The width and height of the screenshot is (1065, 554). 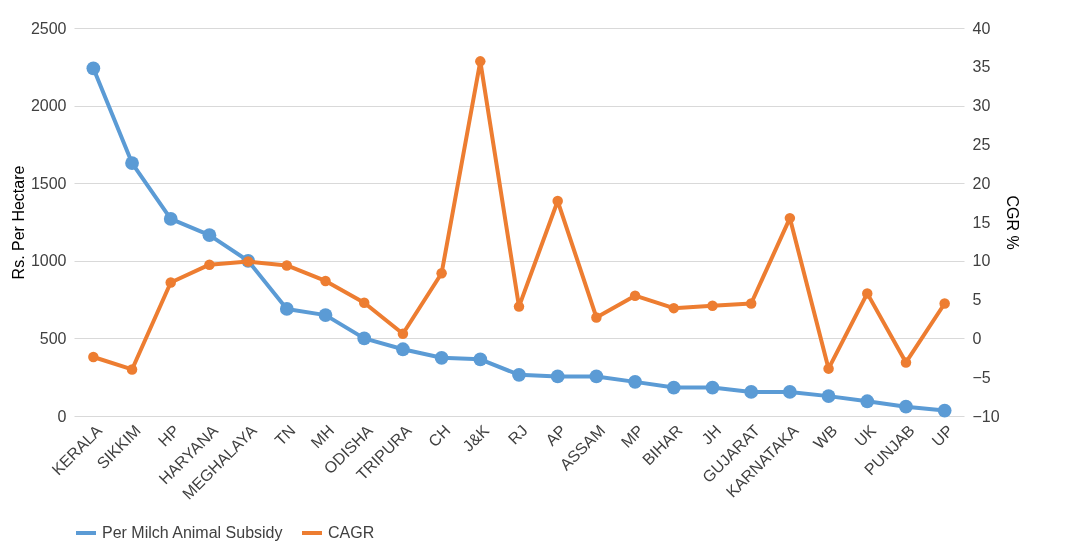 What do you see at coordinates (942, 435) in the screenshot?
I see `x-tick-label: UP` at bounding box center [942, 435].